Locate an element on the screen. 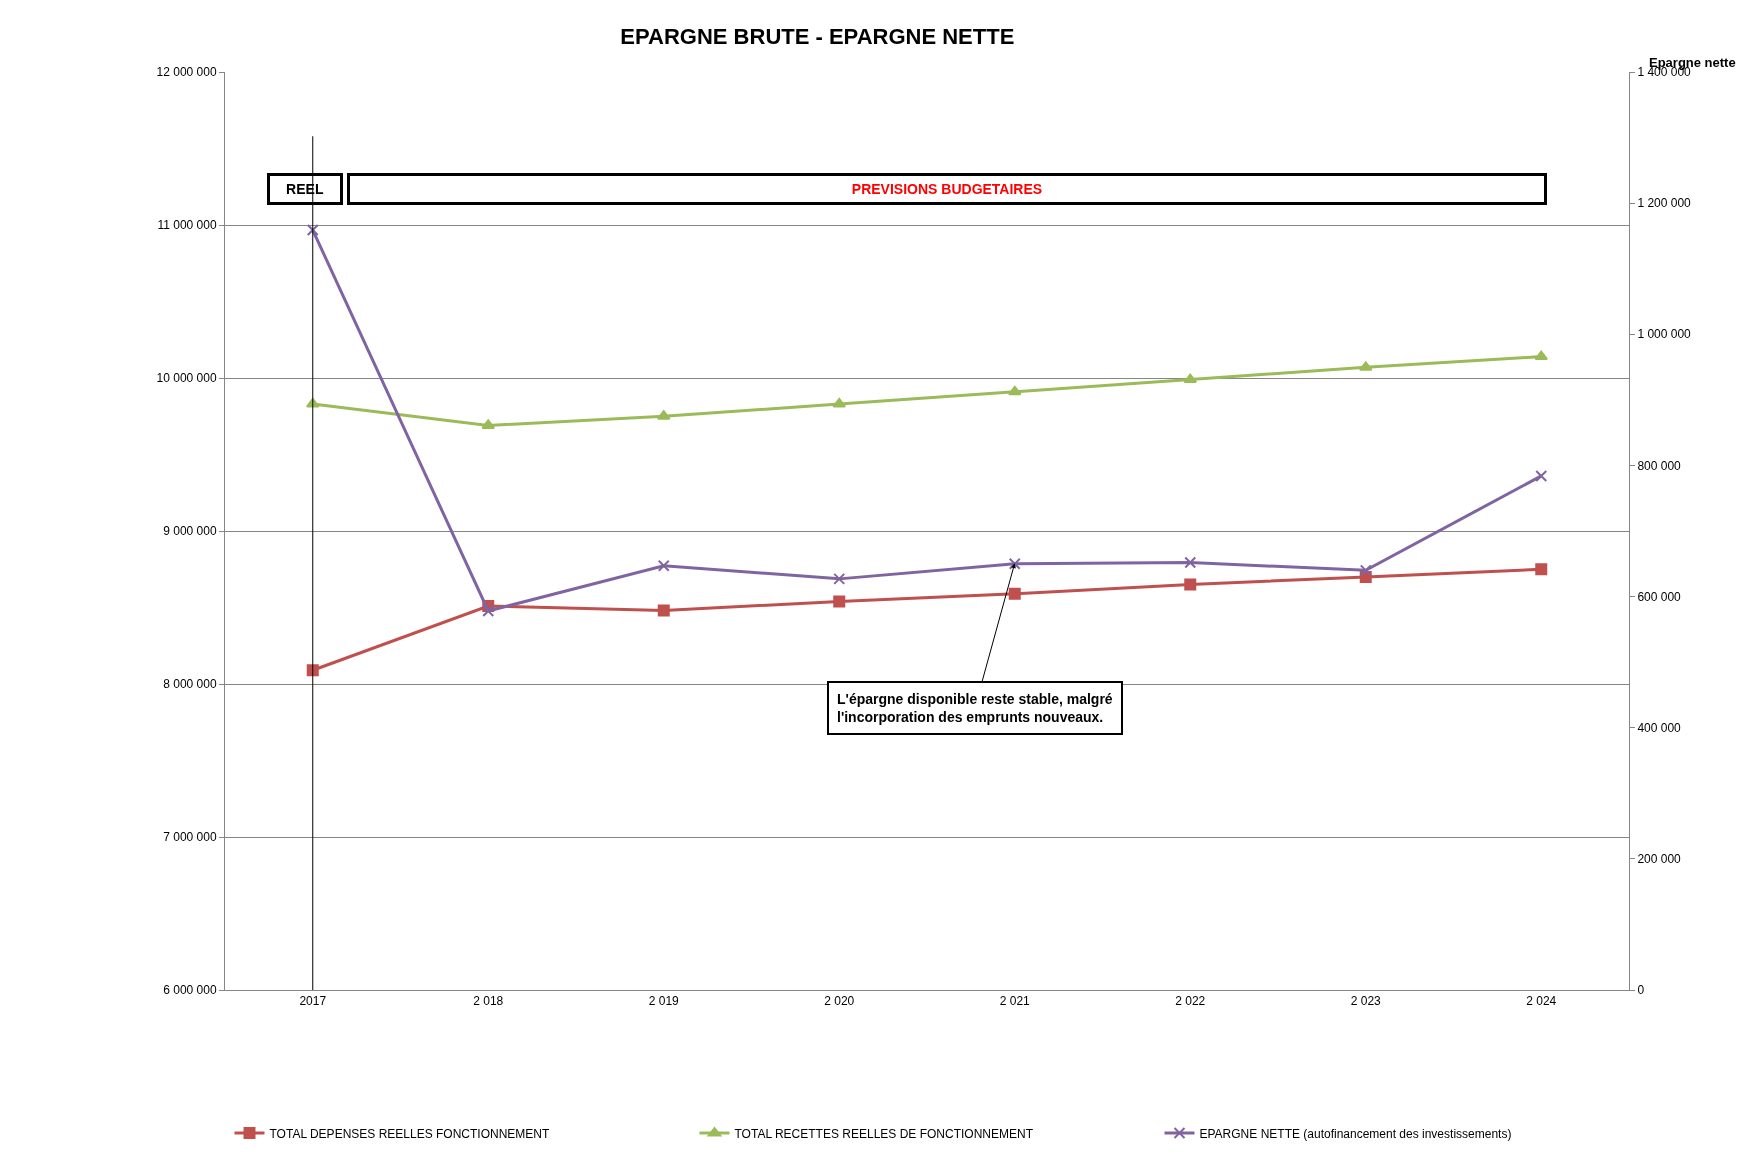 This screenshot has width=1739, height=1160. x-tick-label: 2 022 is located at coordinates (1190, 1001).